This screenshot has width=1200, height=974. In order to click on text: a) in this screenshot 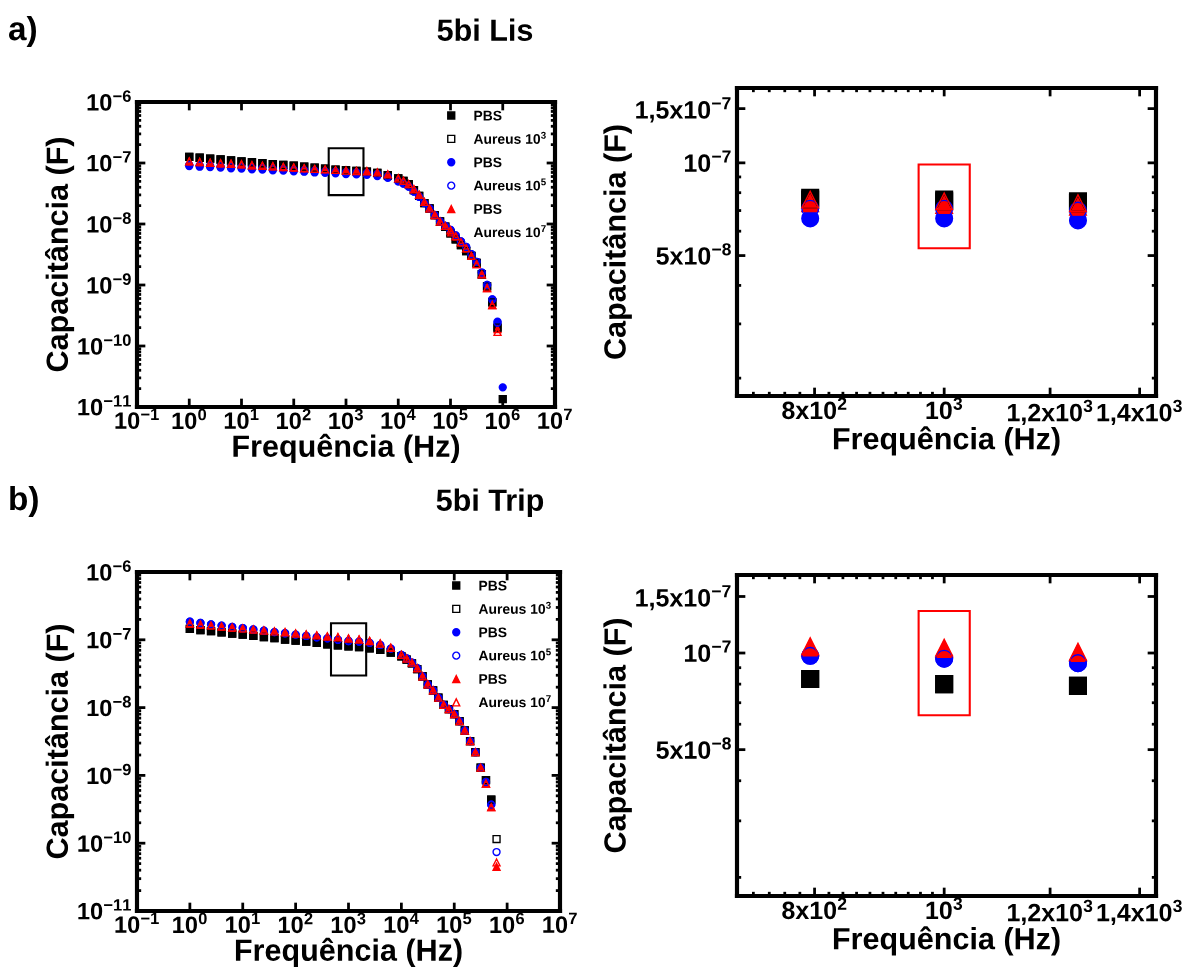, I will do `click(22, 31)`.